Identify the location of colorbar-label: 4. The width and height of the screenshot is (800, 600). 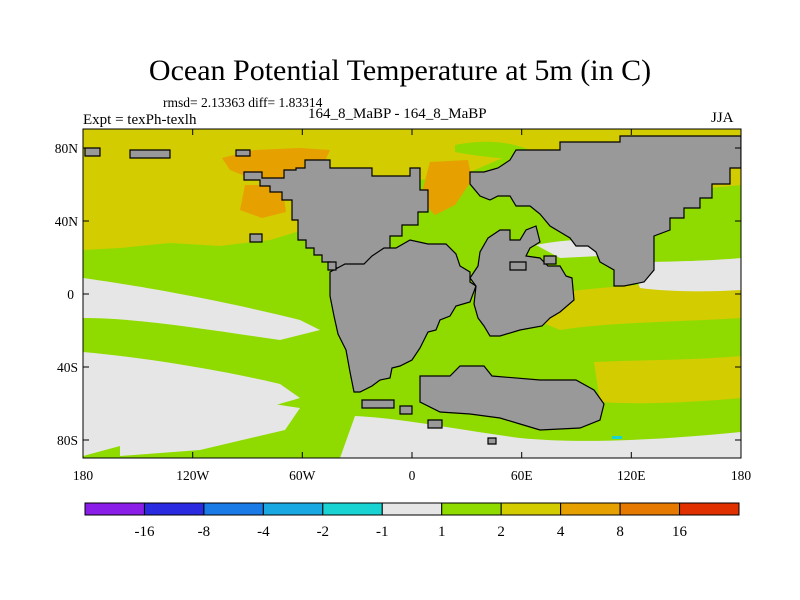
(561, 532).